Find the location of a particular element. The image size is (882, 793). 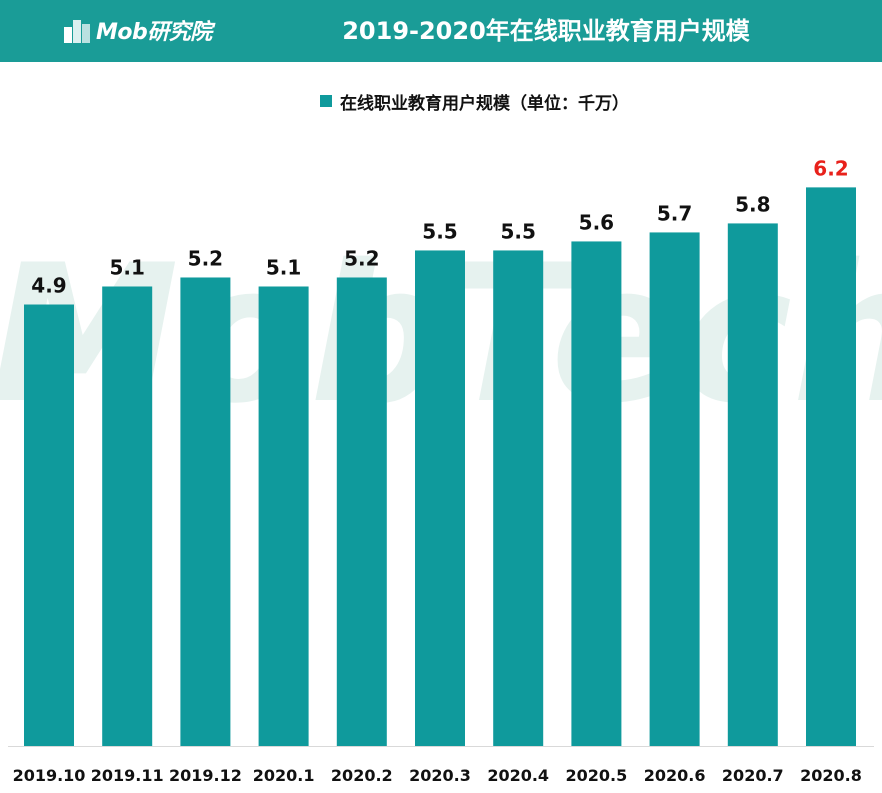

logo-building-icon is located at coordinates (77, 31).